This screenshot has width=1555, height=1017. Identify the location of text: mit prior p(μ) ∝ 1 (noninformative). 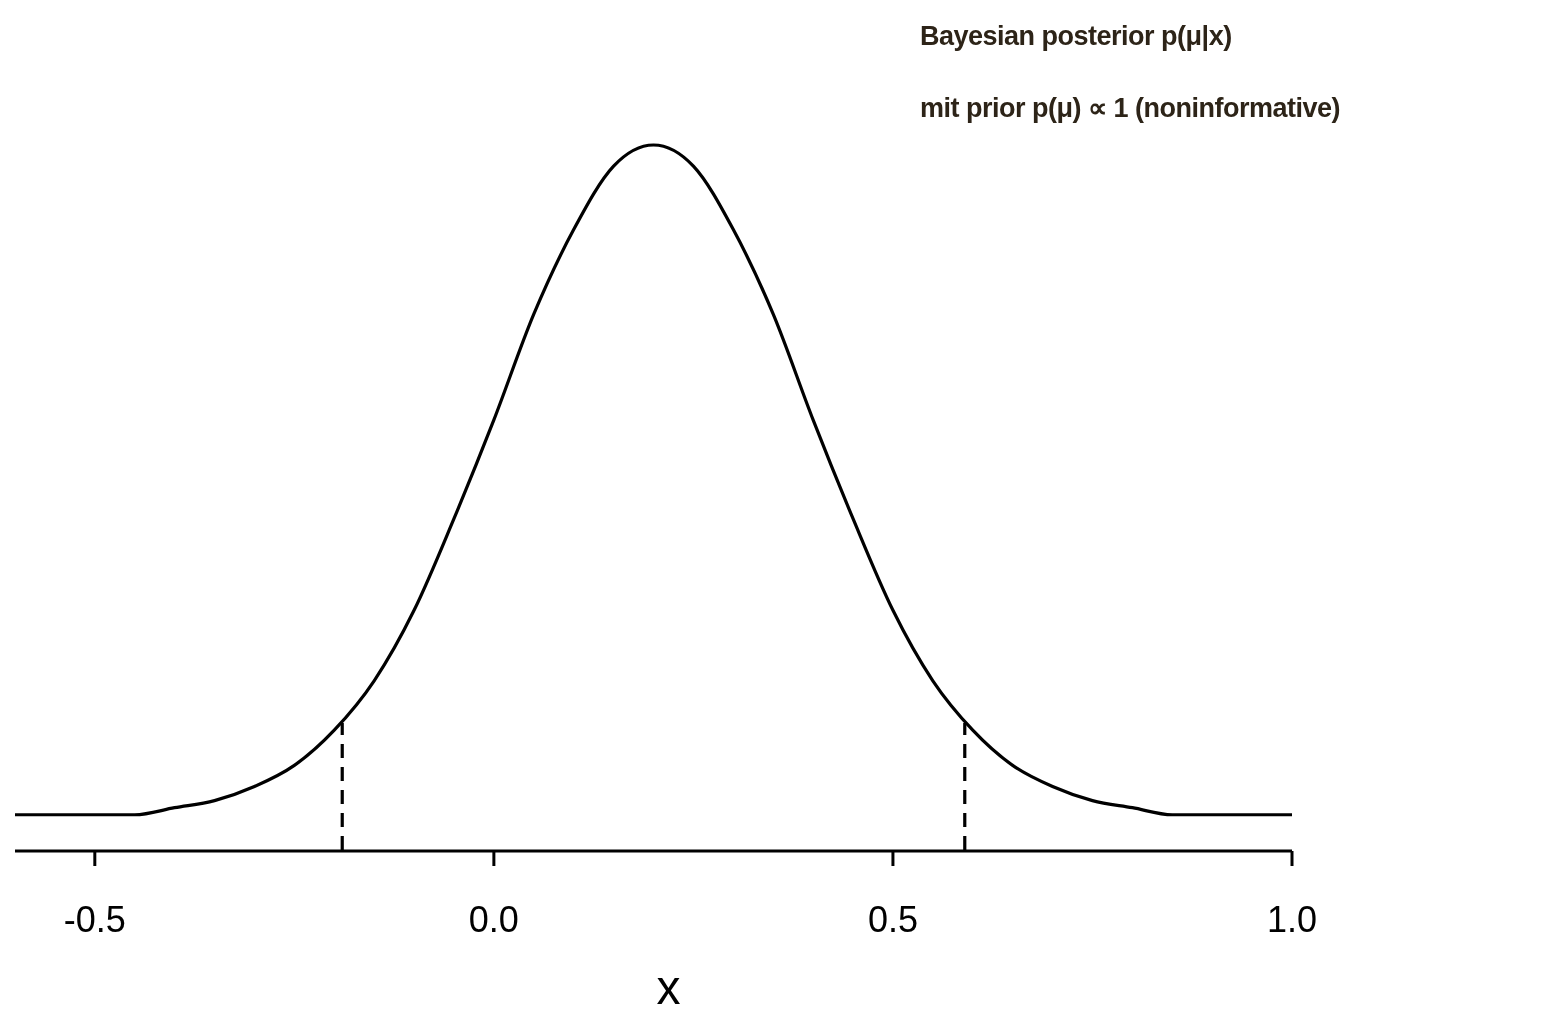
(1130, 108).